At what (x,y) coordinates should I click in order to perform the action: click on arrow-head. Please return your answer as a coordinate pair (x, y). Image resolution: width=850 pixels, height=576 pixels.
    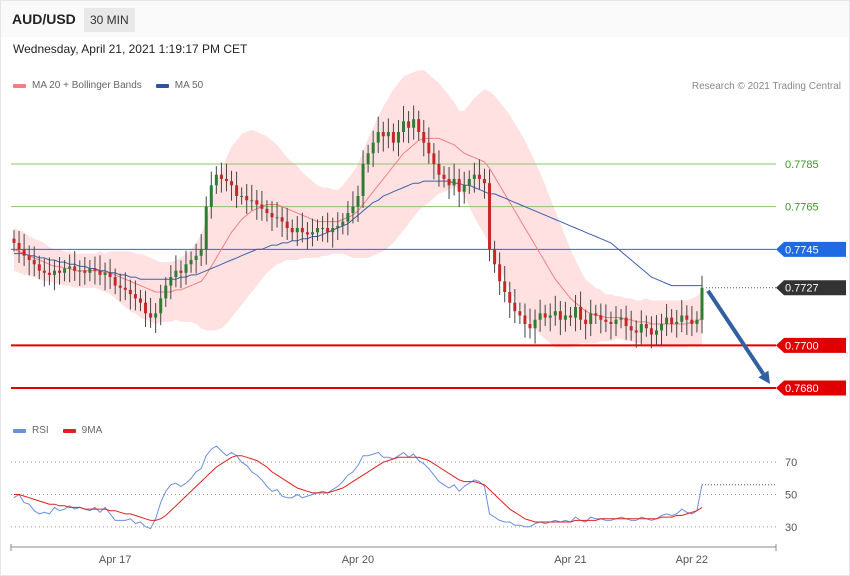
    Looking at the image, I should click on (764, 377).